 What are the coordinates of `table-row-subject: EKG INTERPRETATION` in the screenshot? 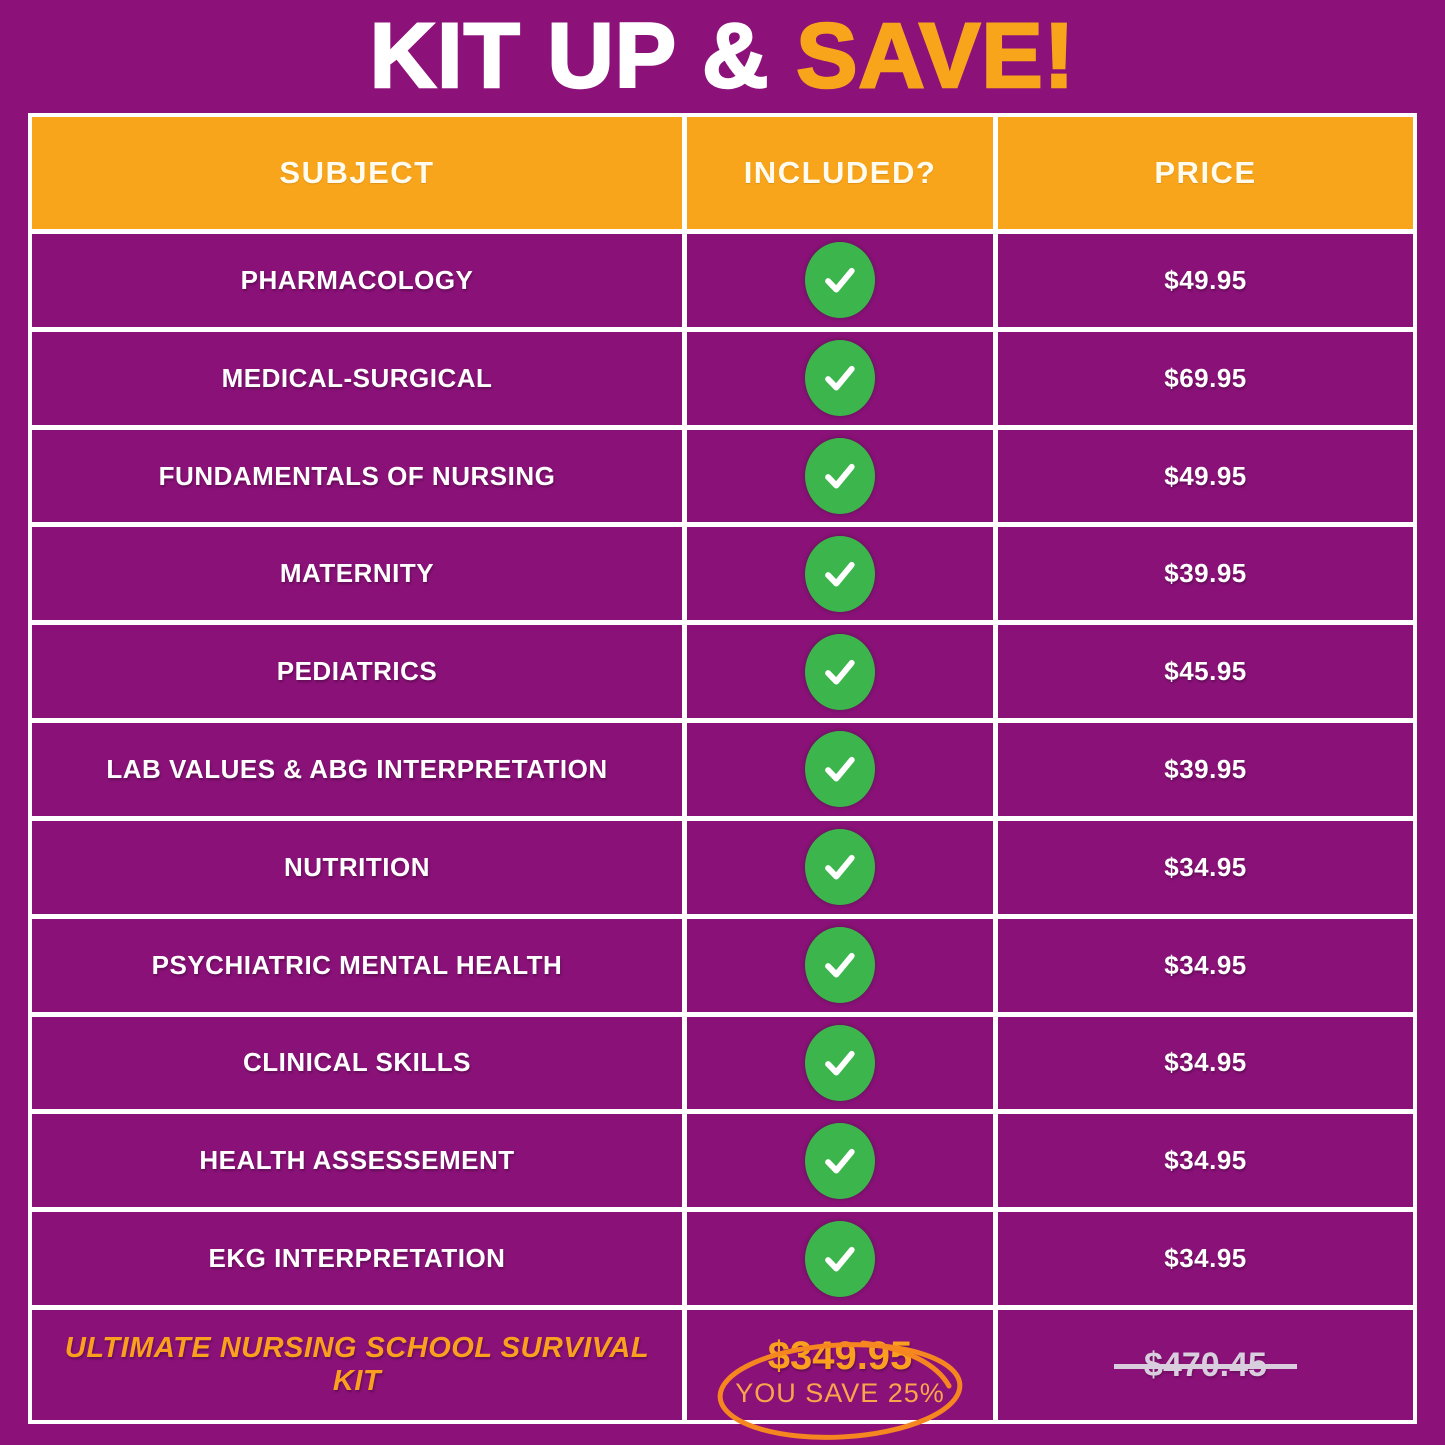 It's located at (357, 1258).